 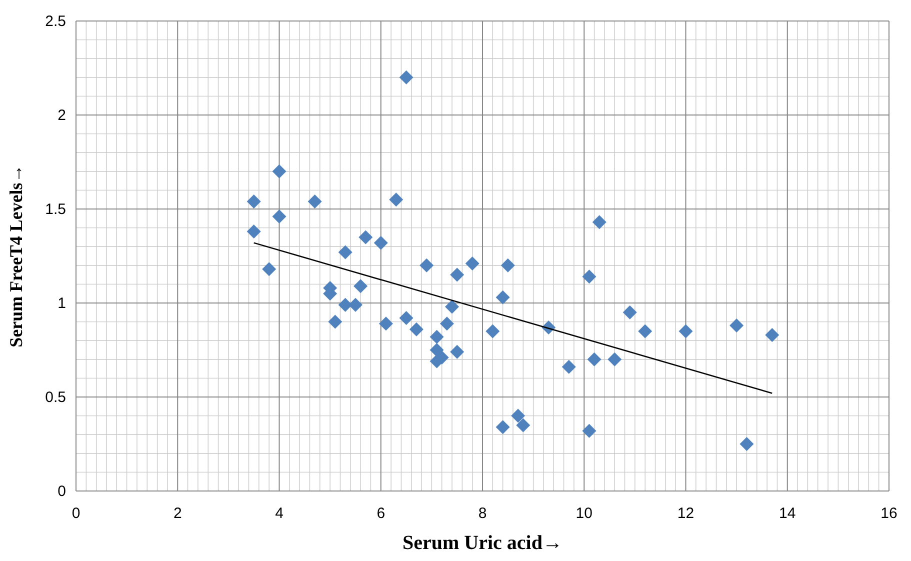 I want to click on y-tick-label: 1, so click(x=62, y=303).